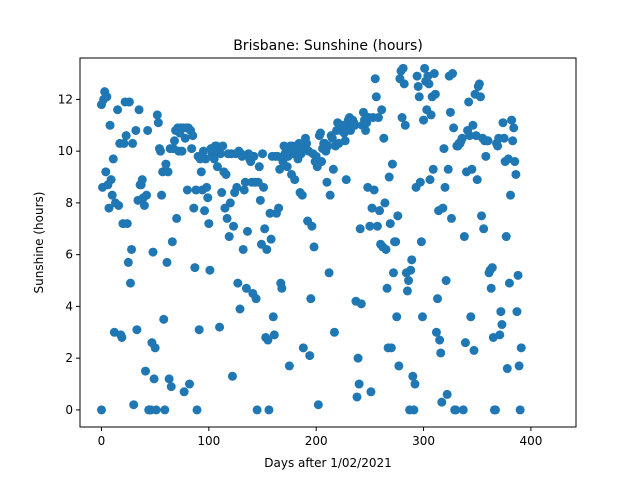 This screenshot has height=480, width=640. Describe the element at coordinates (39, 243) in the screenshot. I see `y-axis-label: Sunshine (hours)` at that location.